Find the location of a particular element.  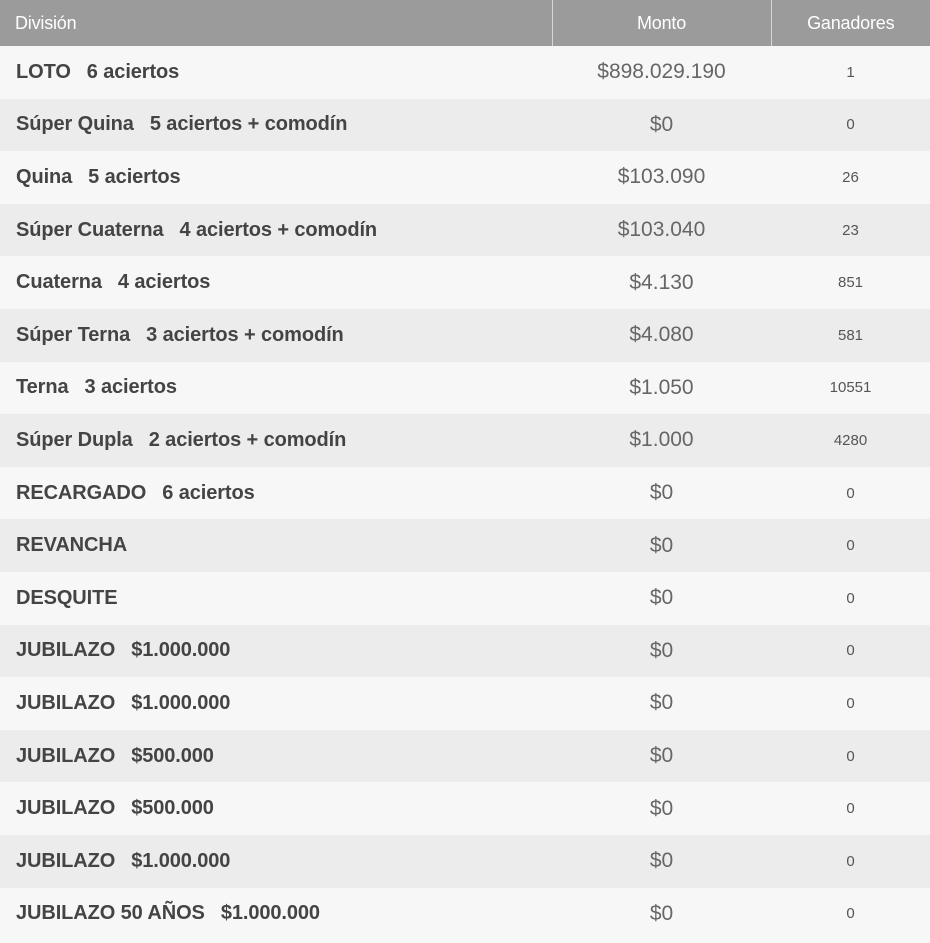

table-row: Terna 3 aciertos $1.050 10551 is located at coordinates (465, 388).